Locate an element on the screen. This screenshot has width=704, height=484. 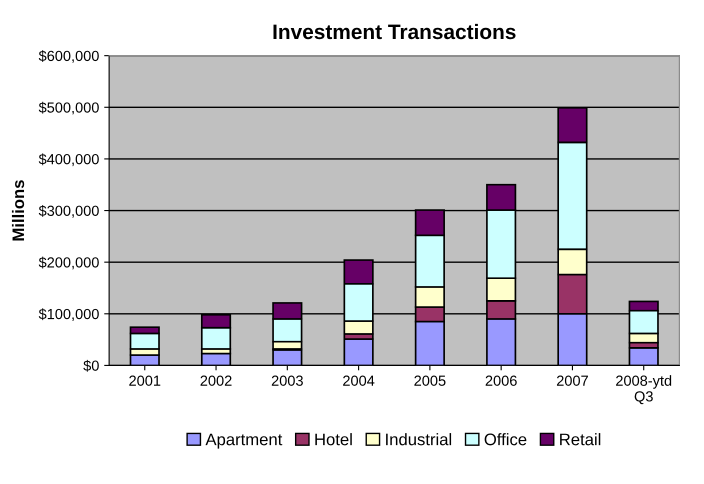
y-tick-label: $400,000 is located at coordinates (68, 159).